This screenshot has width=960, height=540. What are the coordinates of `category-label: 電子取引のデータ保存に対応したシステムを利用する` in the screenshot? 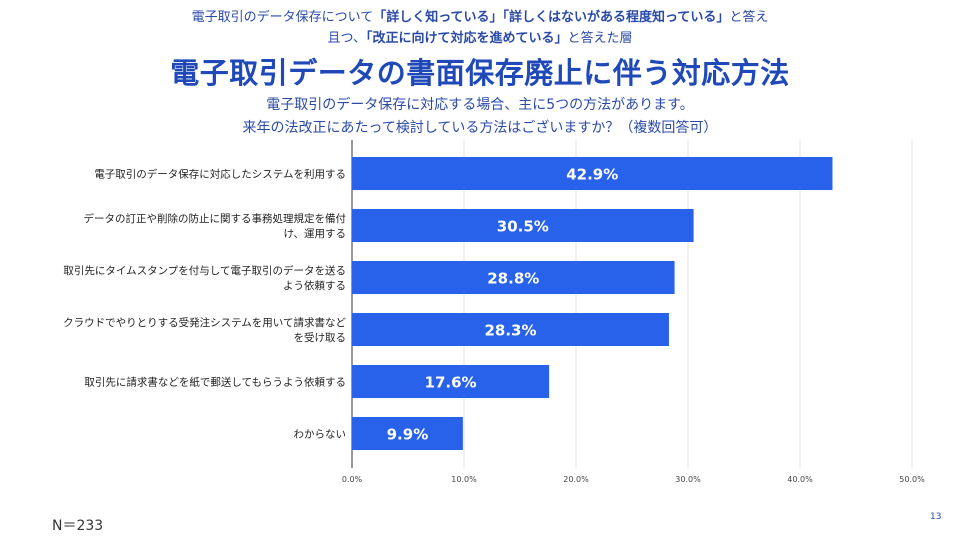 It's located at (220, 174).